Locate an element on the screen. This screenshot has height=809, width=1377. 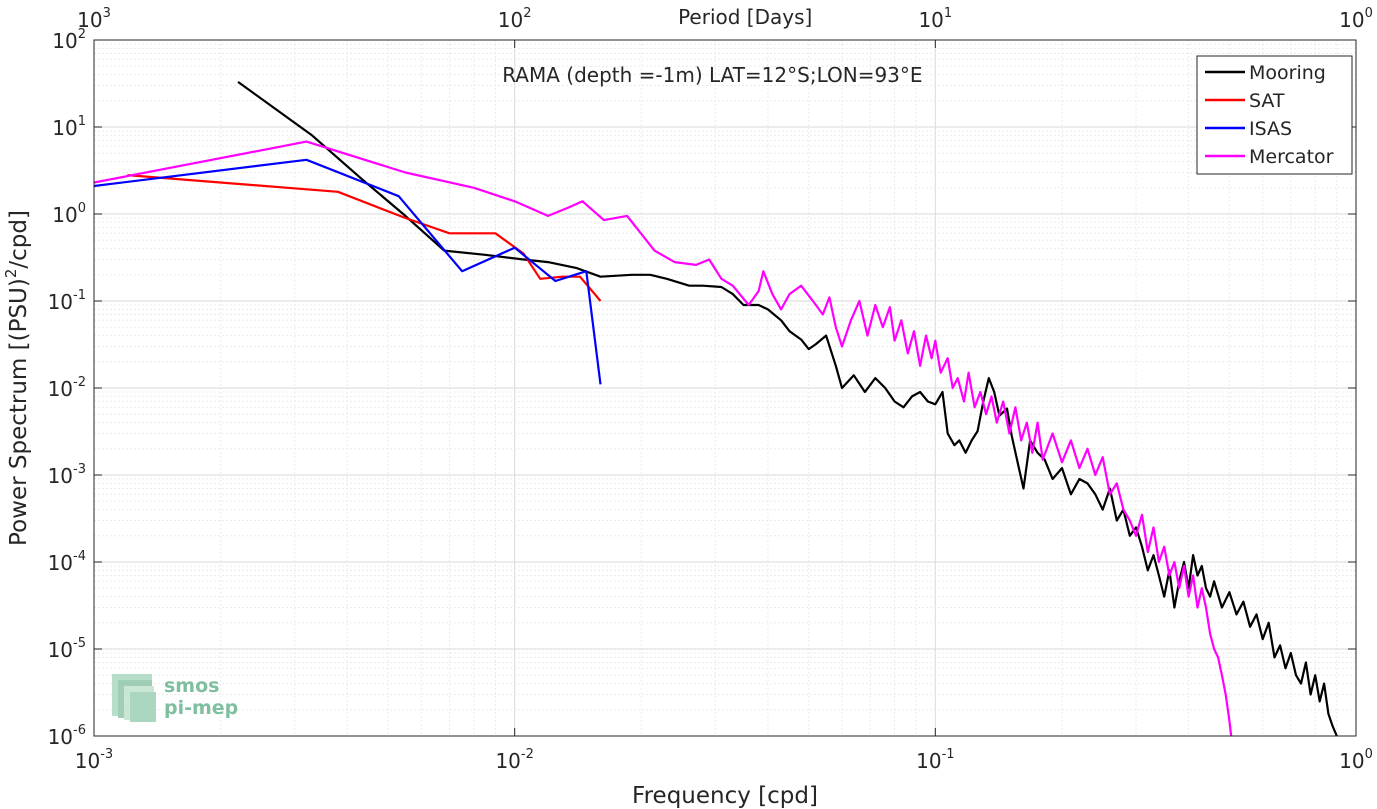
logo-text-smos: smos is located at coordinates (191, 686).